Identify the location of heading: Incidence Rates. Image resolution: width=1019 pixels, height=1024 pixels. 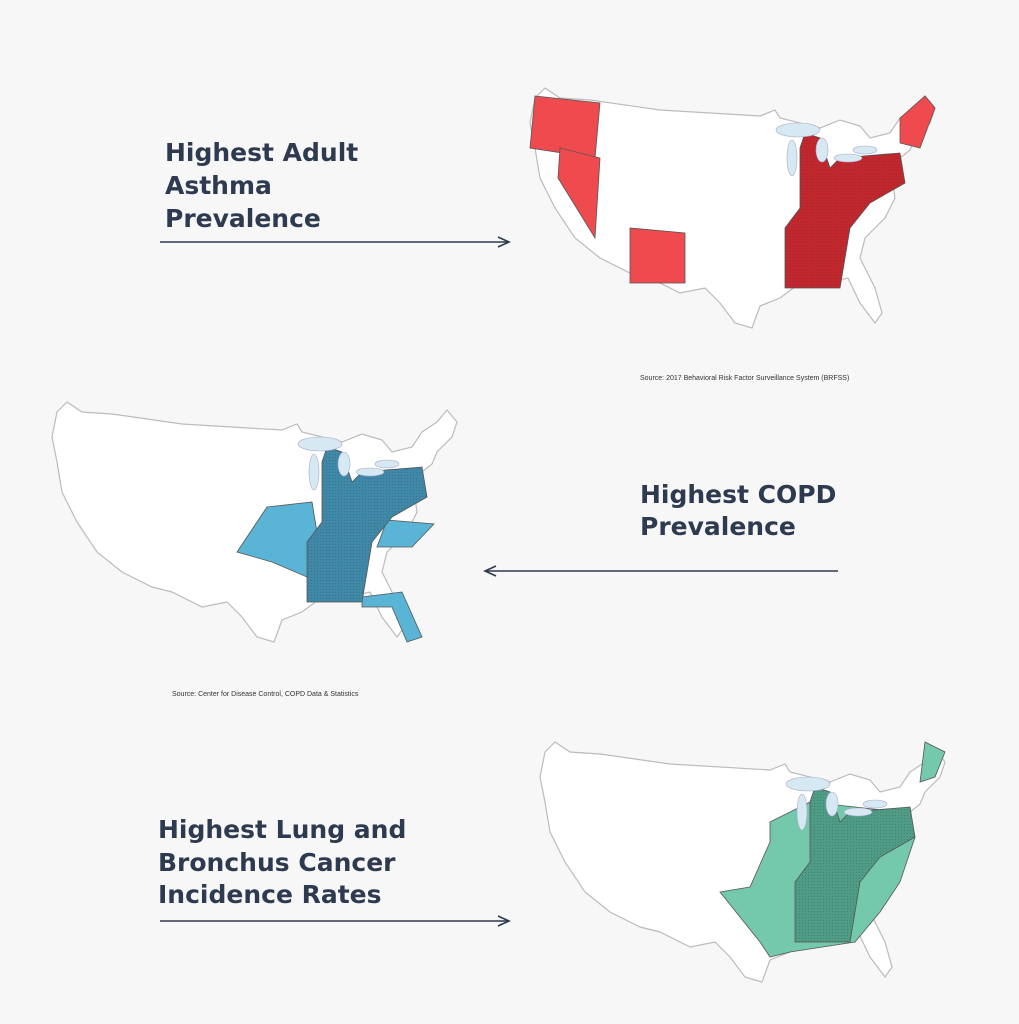
(270, 894).